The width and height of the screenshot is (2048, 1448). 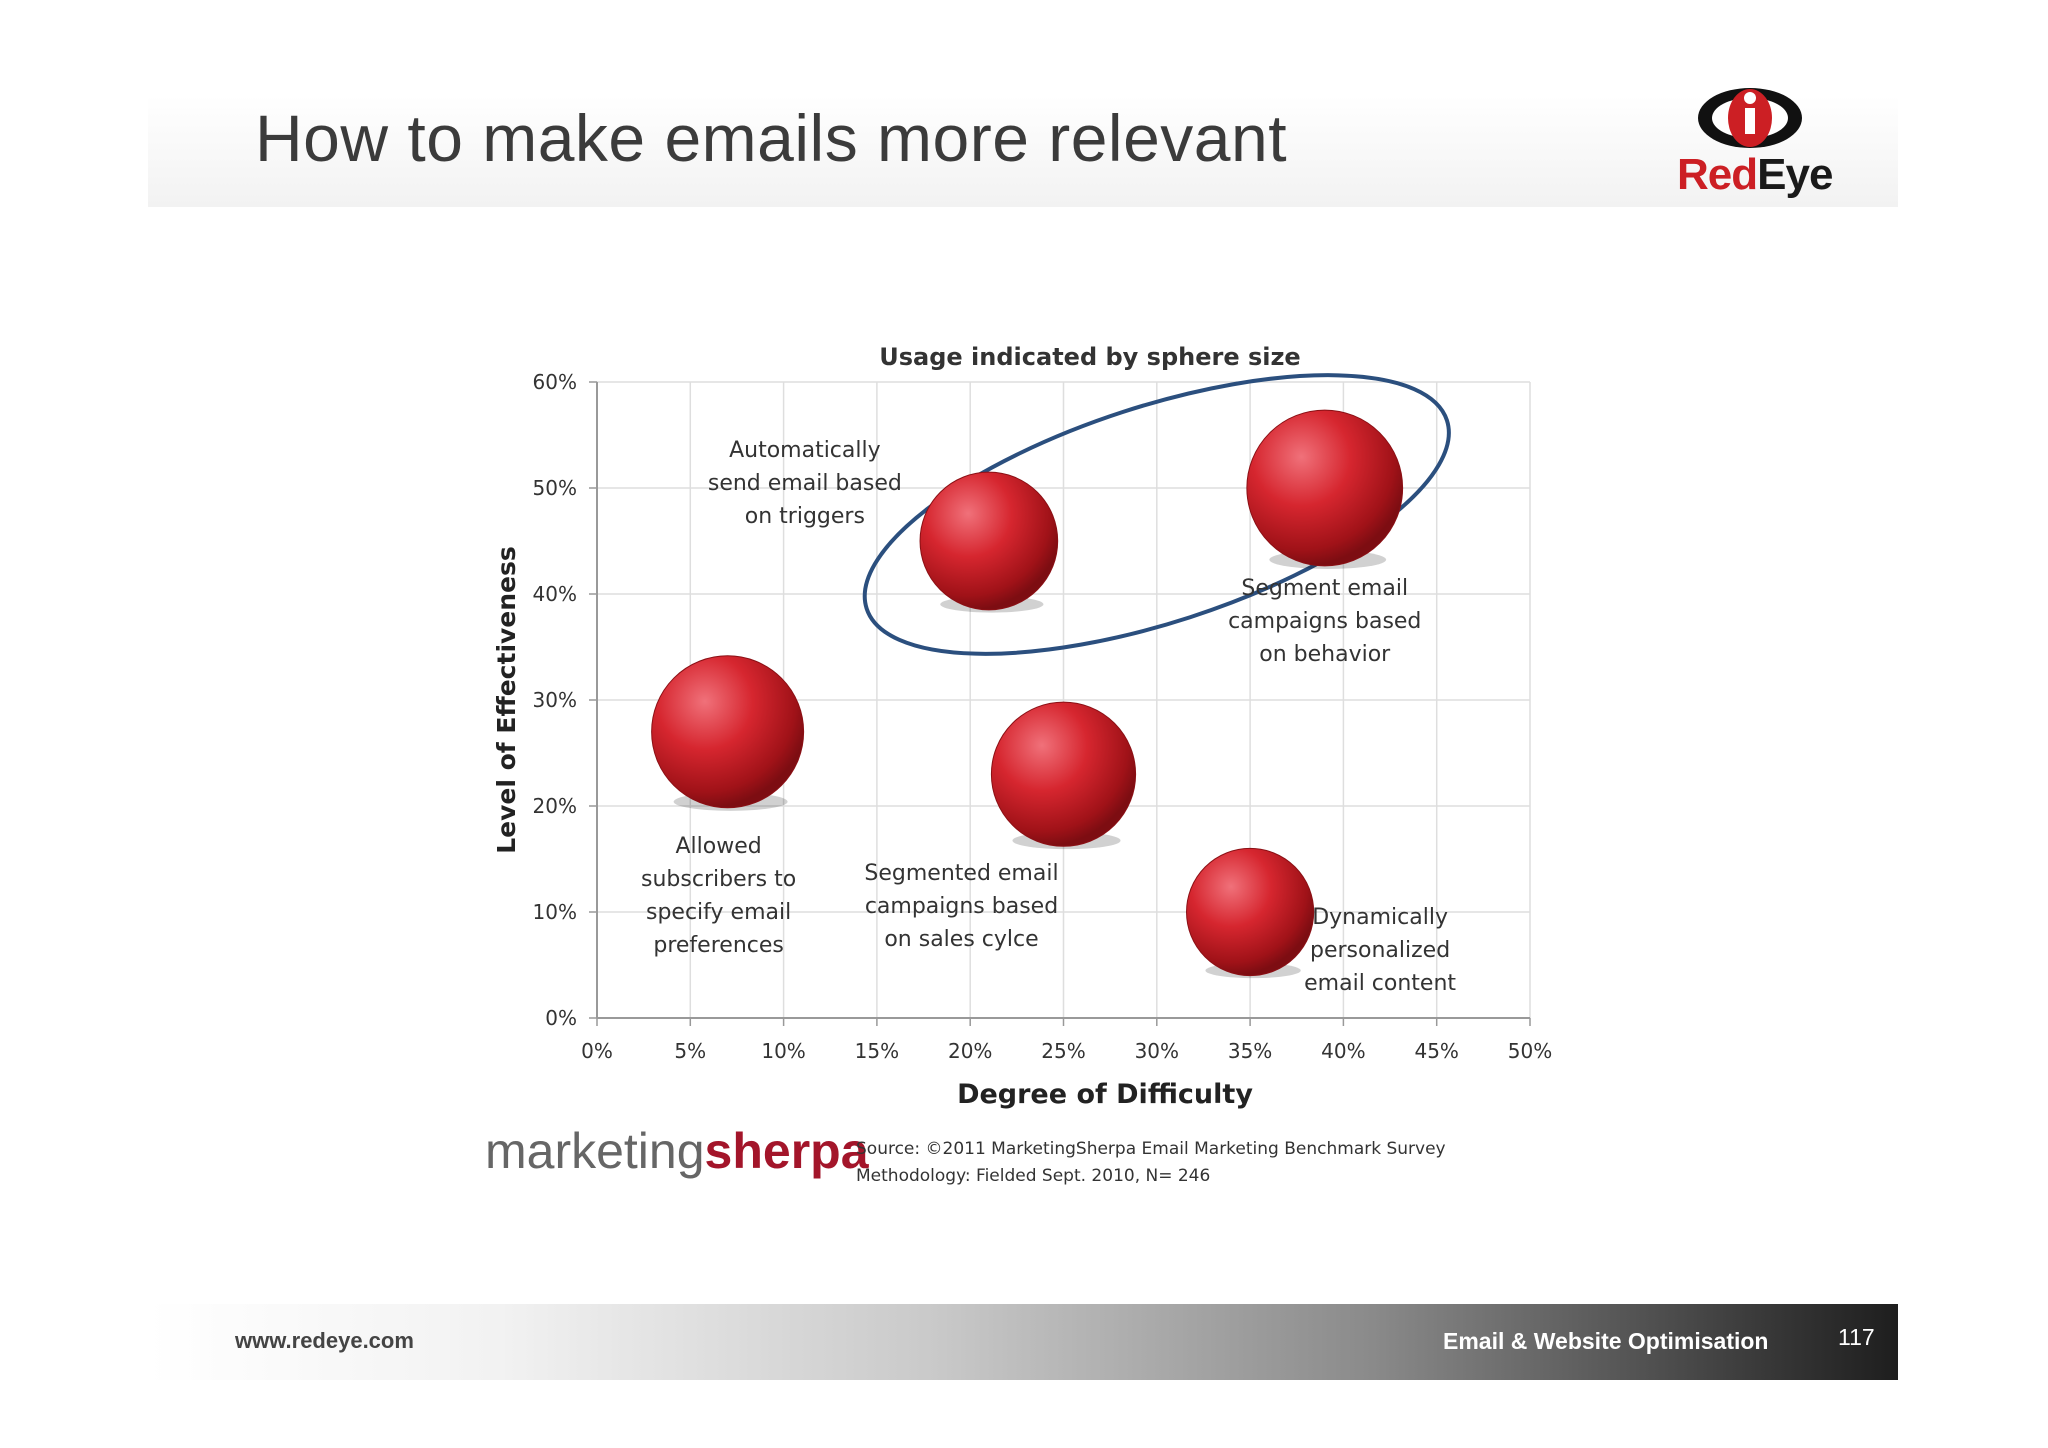 What do you see at coordinates (961, 873) in the screenshot?
I see `bubble-label: Segmented email` at bounding box center [961, 873].